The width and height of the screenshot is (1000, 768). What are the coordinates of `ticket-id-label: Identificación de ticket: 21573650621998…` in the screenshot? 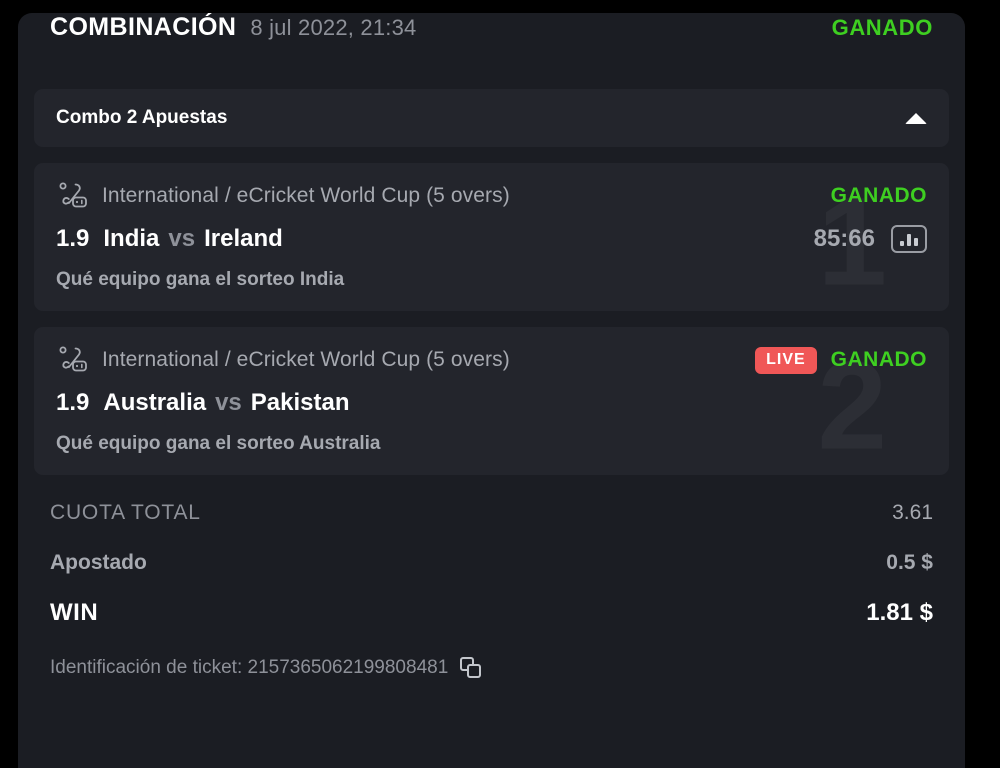 It's located at (249, 667).